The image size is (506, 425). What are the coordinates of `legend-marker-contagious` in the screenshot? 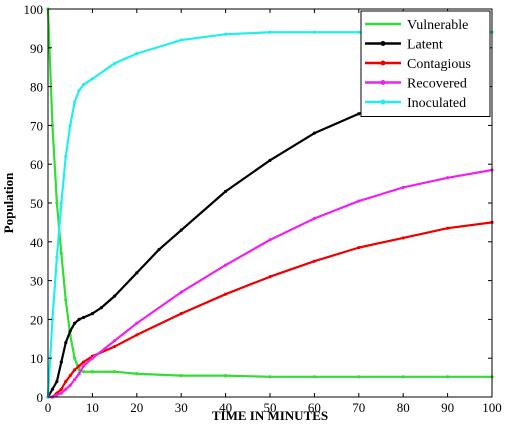 It's located at (383, 63).